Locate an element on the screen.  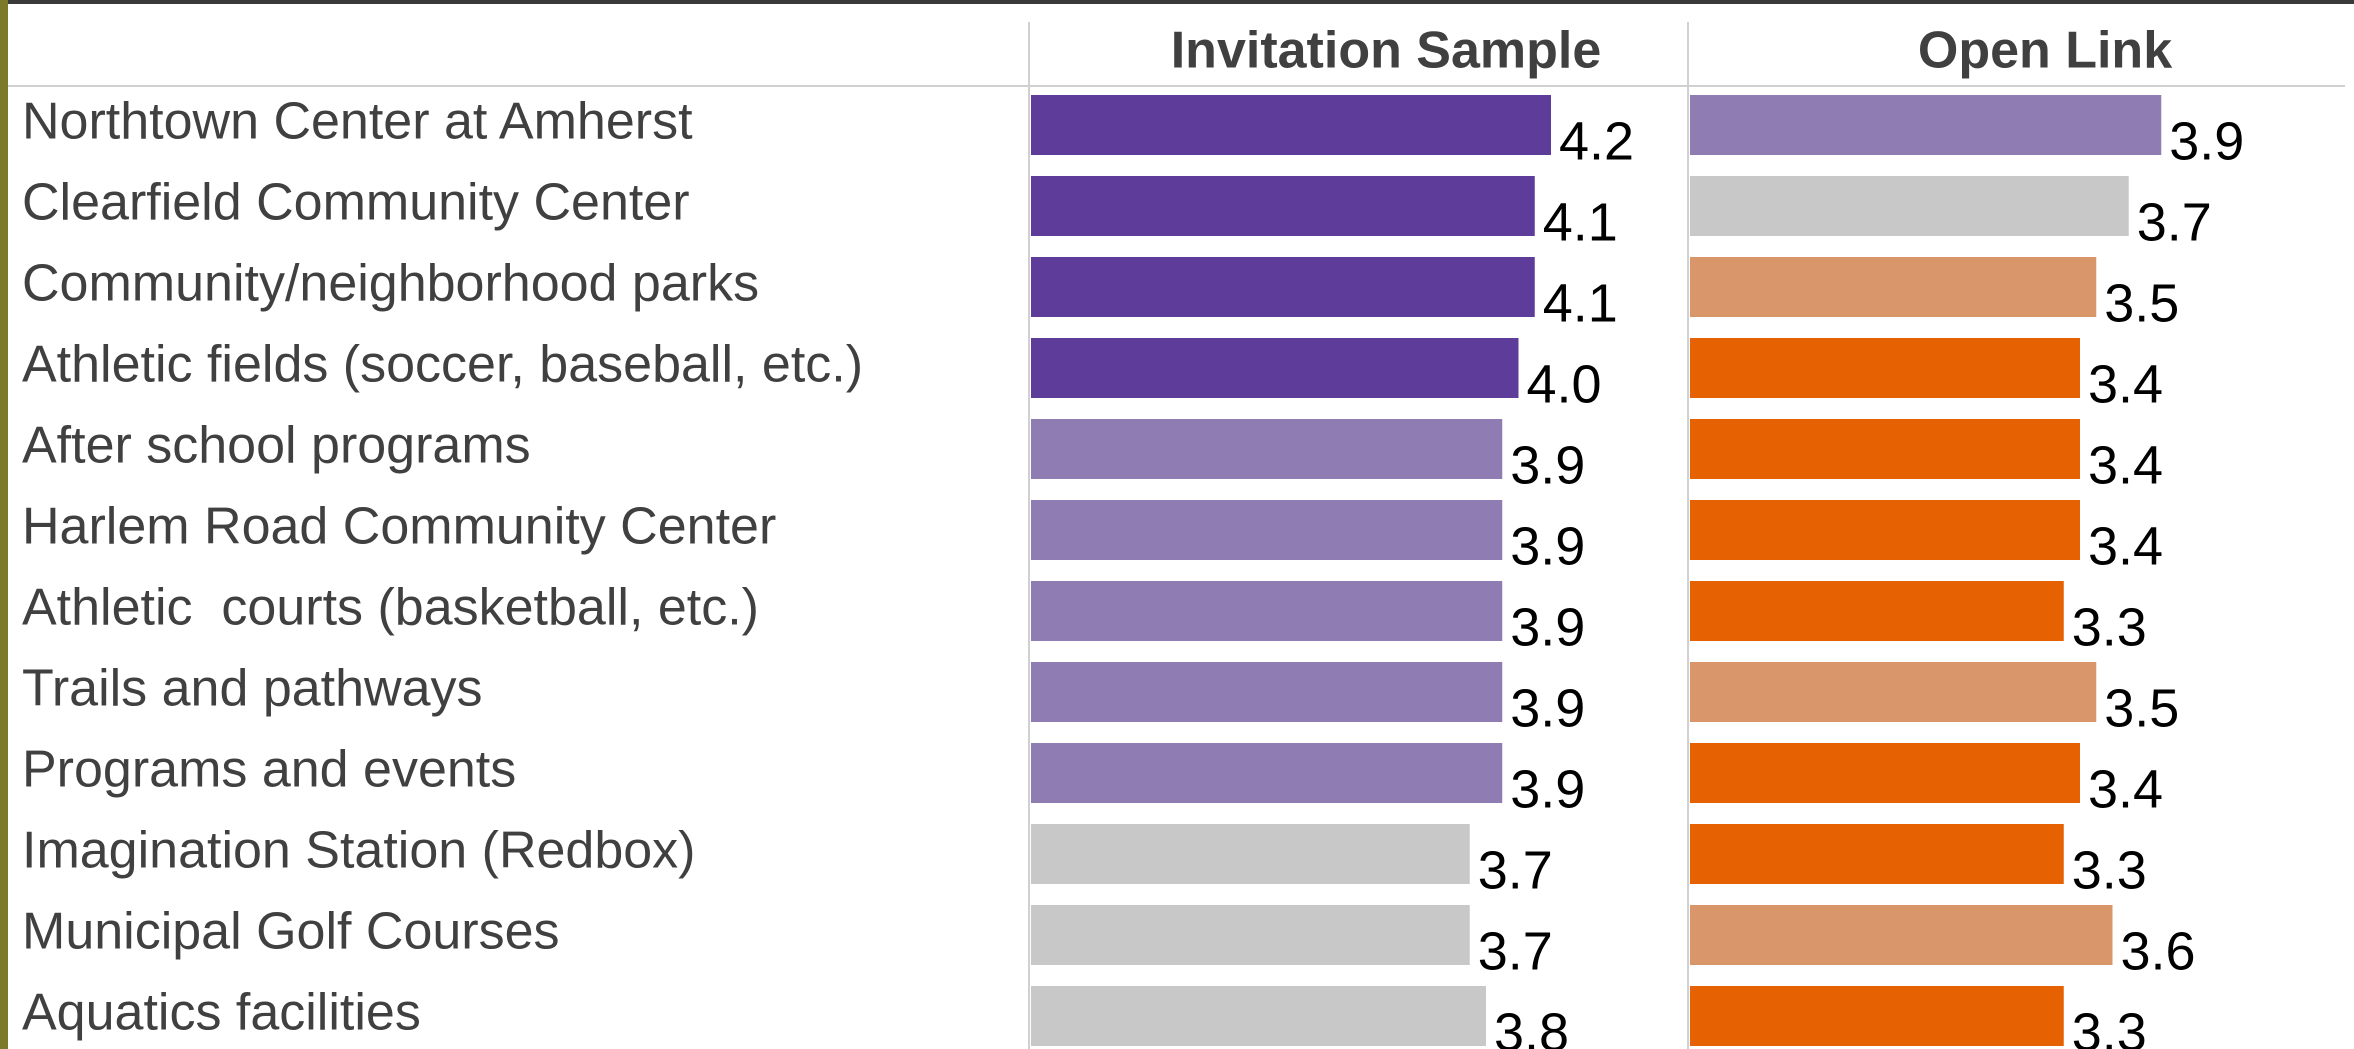
top-border is located at coordinates (1177, 2).